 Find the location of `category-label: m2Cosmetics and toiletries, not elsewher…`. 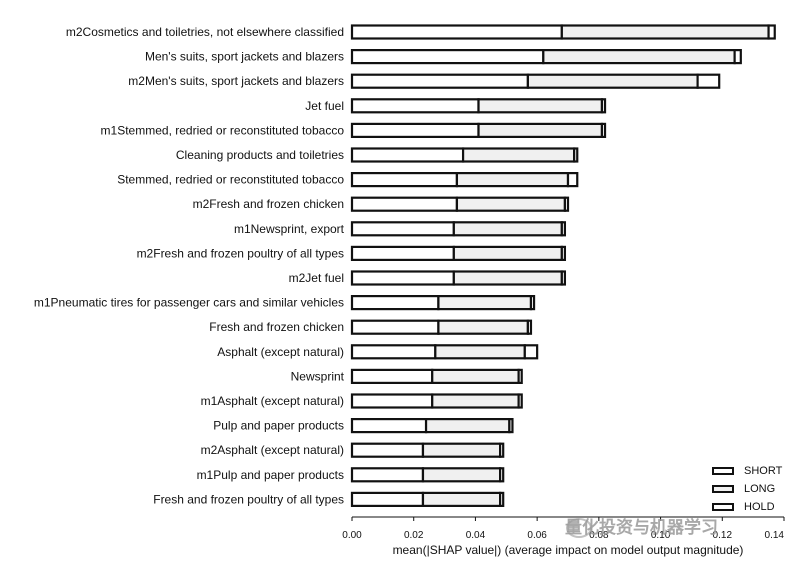

category-label: m2Cosmetics and toiletries, not elsewher… is located at coordinates (205, 32).